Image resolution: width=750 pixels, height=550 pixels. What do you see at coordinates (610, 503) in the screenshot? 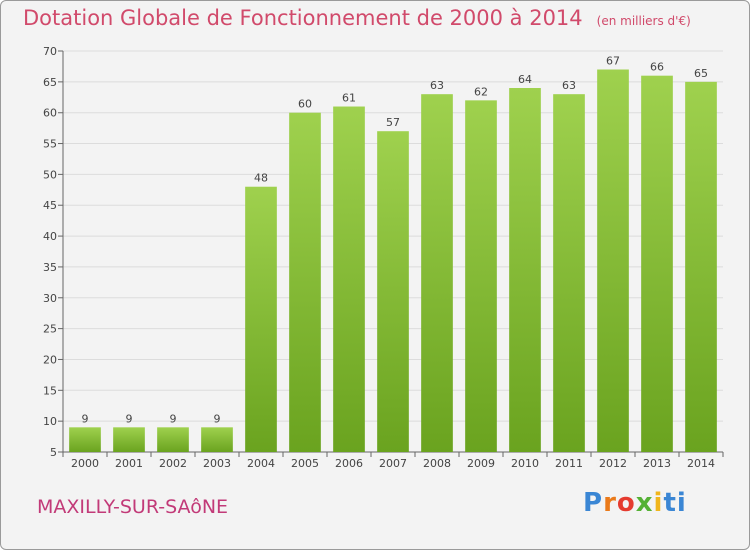
I see `logo-letter: r` at bounding box center [610, 503].